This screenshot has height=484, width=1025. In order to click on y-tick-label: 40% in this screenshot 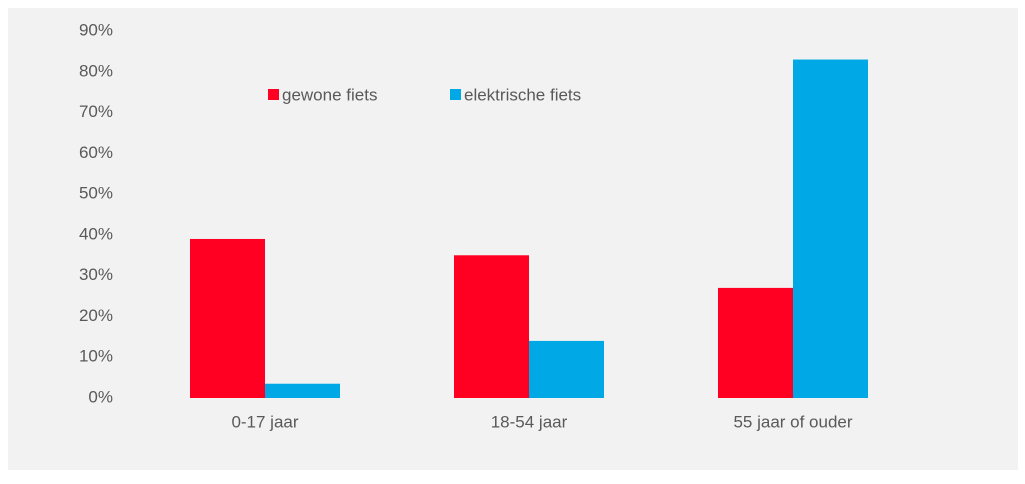, I will do `click(96, 233)`.